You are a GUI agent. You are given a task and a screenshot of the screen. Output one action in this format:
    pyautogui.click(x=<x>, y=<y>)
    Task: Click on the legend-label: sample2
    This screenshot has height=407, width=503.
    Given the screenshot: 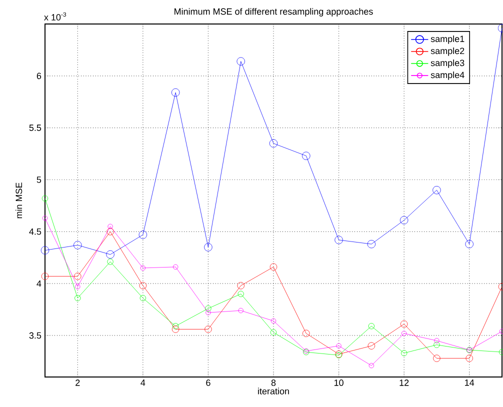 What is the action you would take?
    pyautogui.click(x=447, y=51)
    